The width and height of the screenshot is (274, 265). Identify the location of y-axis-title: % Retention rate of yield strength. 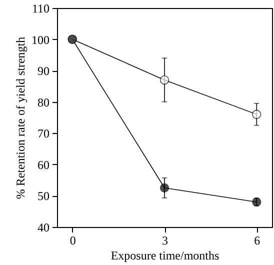
(21, 118).